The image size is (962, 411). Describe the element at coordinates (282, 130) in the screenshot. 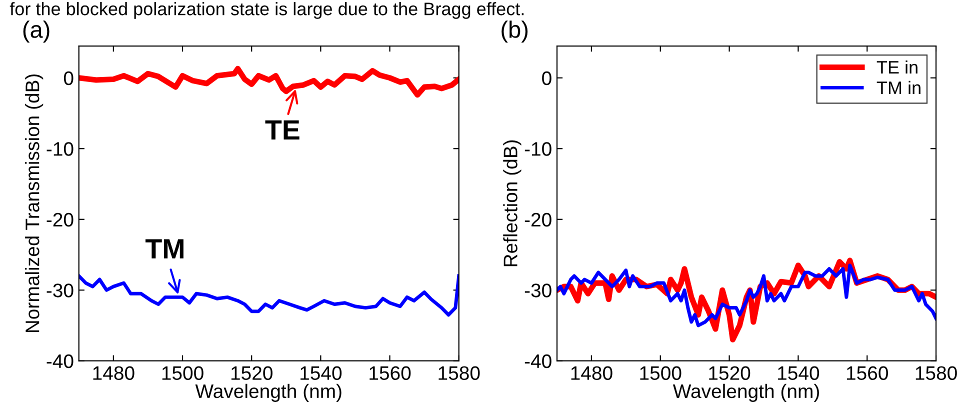

I see `annotation: TE` at that location.